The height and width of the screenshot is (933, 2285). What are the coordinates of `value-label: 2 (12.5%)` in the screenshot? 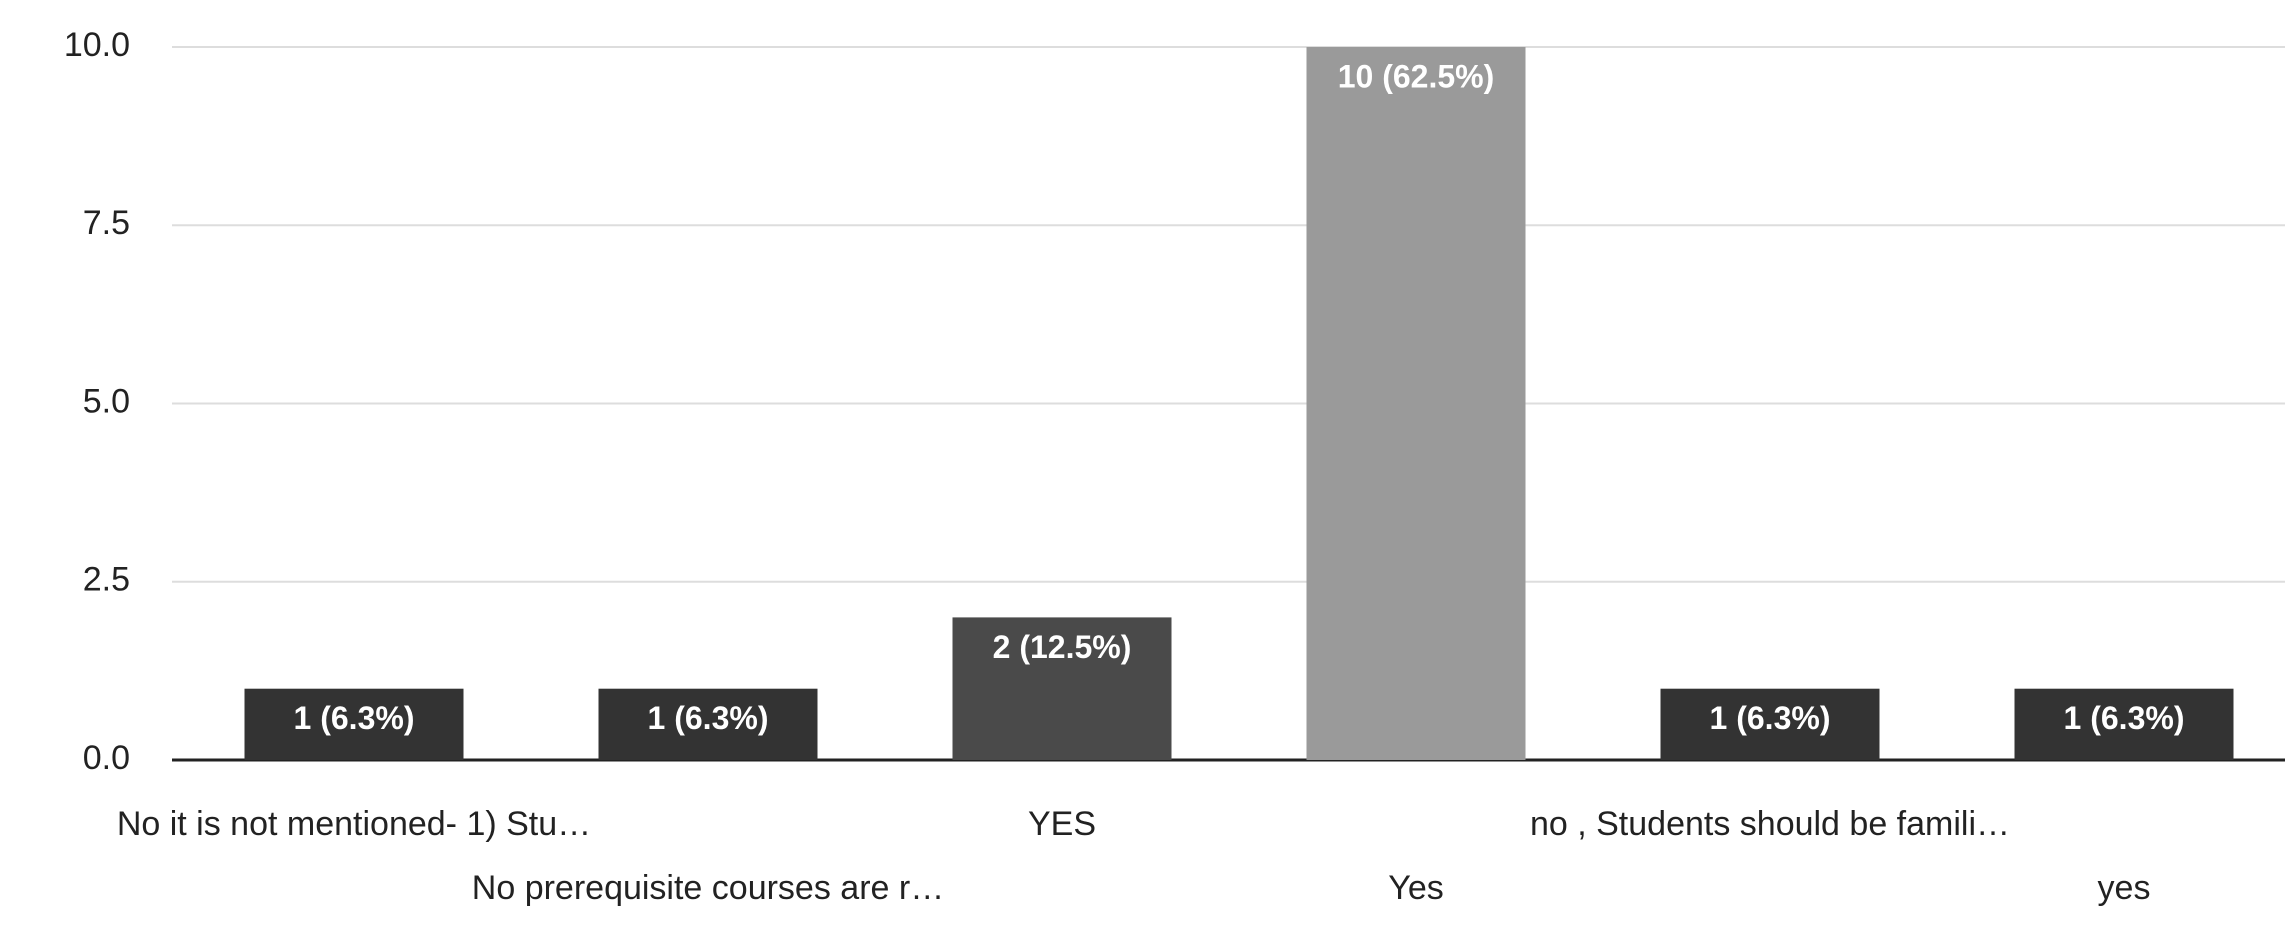 It's located at (1062, 647).